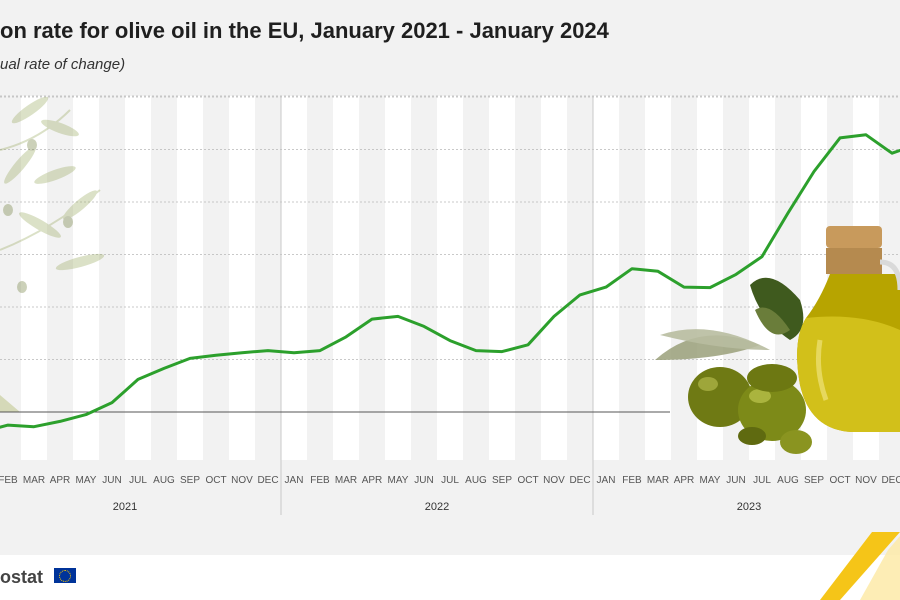 This screenshot has width=900, height=600. Describe the element at coordinates (125, 507) in the screenshot. I see `year-label: 2021` at that location.